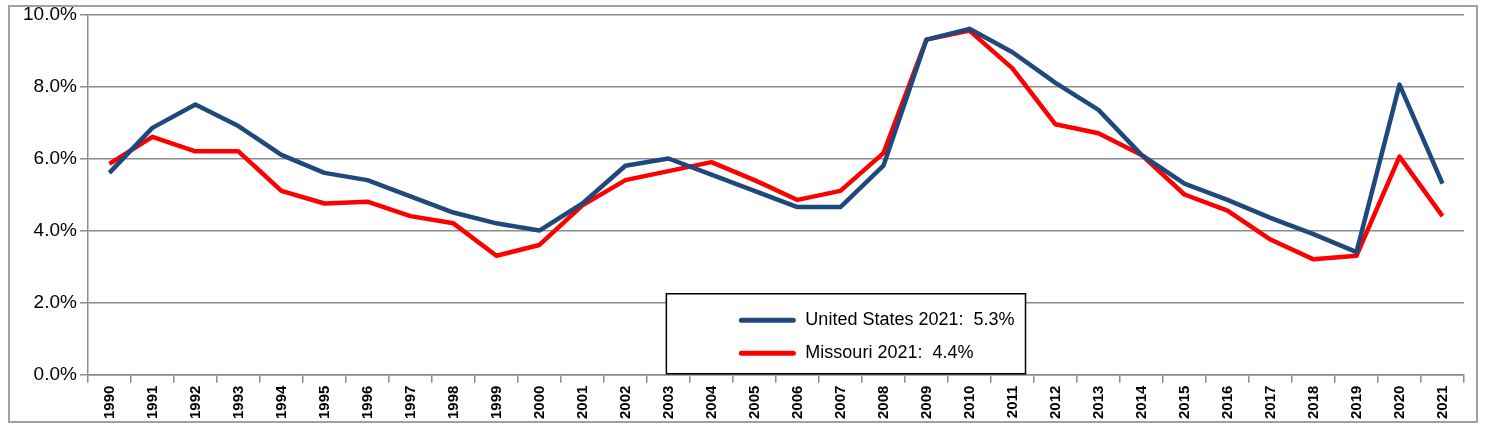 Image resolution: width=1488 pixels, height=434 pixels. Describe the element at coordinates (910, 319) in the screenshot. I see `legend-label: United States 2021: 5.3%` at that location.